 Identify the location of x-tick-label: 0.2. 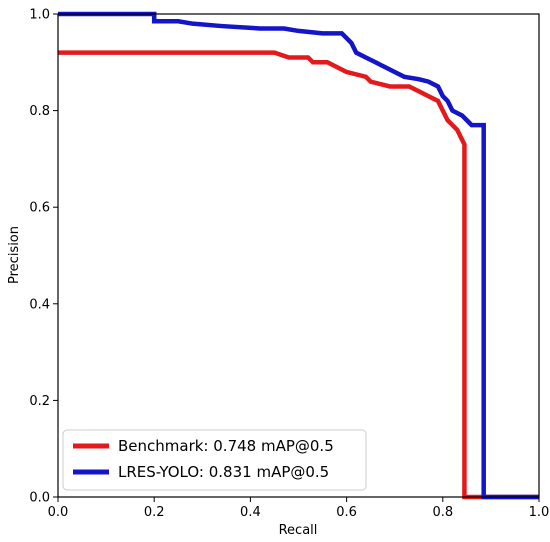
(154, 512).